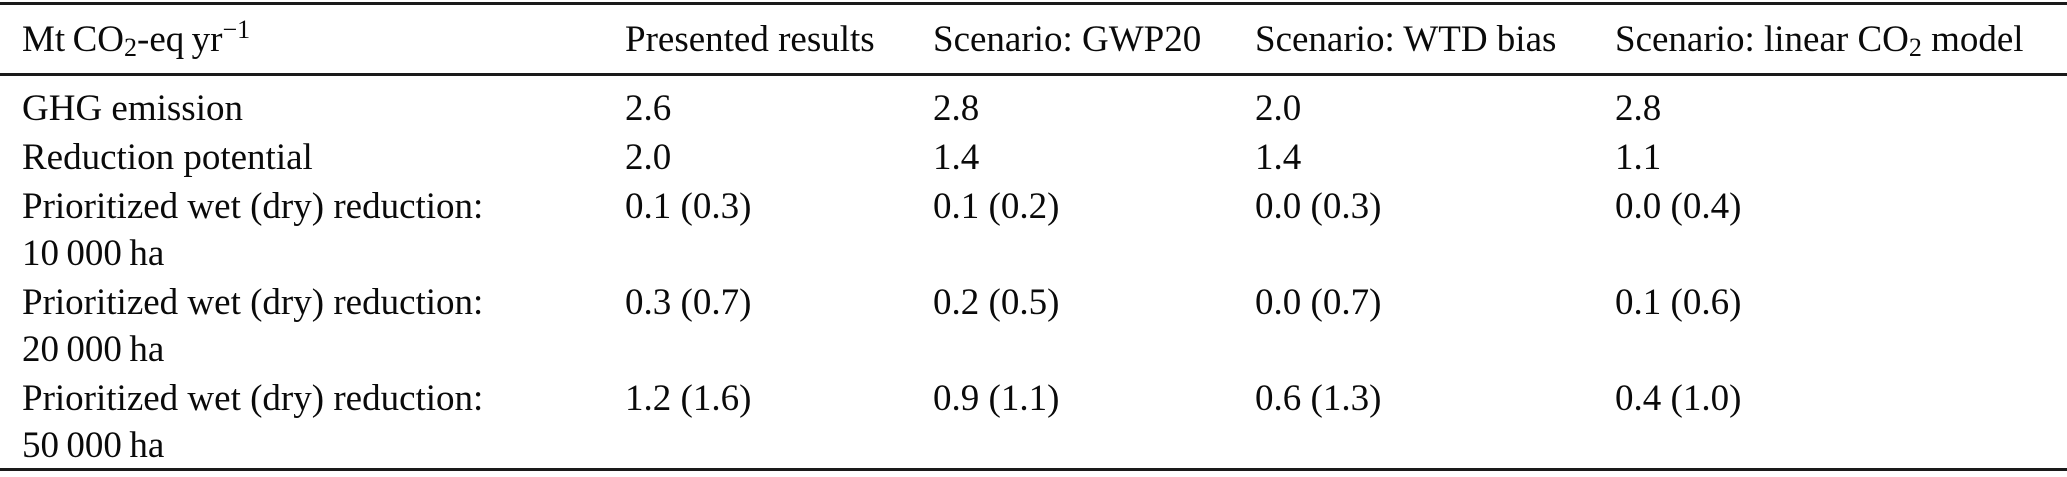 This screenshot has width=2067, height=477. I want to click on column-header-scenario-linear-co2: Scenario: linear CO2 model, so click(1841, 39).